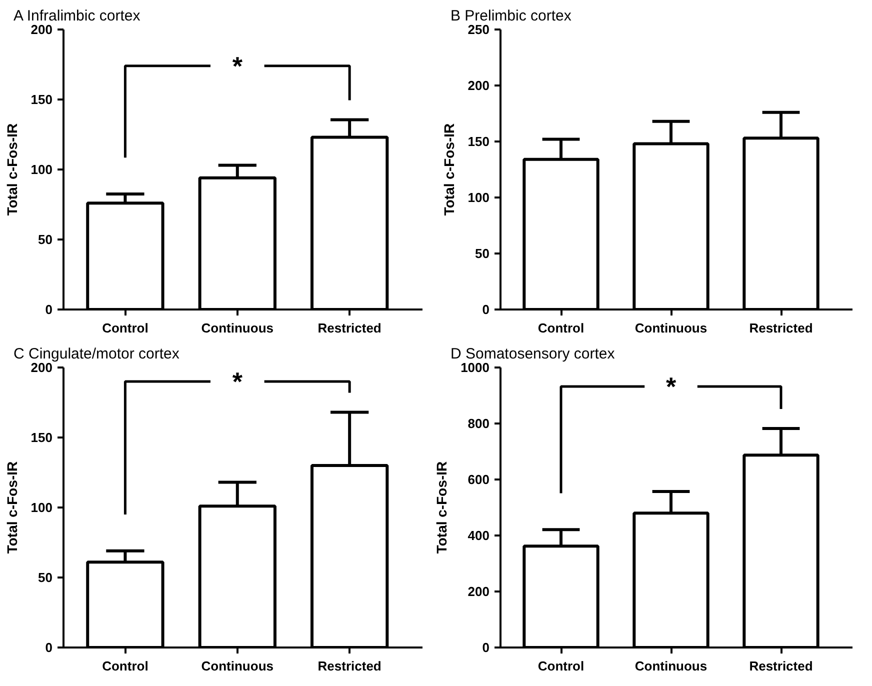 The image size is (872, 686). Describe the element at coordinates (479, 479) in the screenshot. I see `y-tick-label: 600` at that location.